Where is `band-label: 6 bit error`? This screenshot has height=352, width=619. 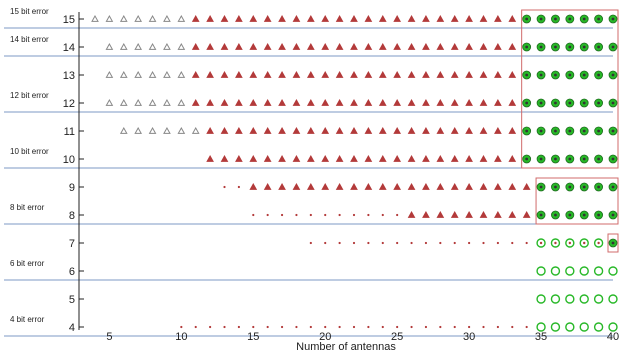 band-label: 6 bit error is located at coordinates (27, 263).